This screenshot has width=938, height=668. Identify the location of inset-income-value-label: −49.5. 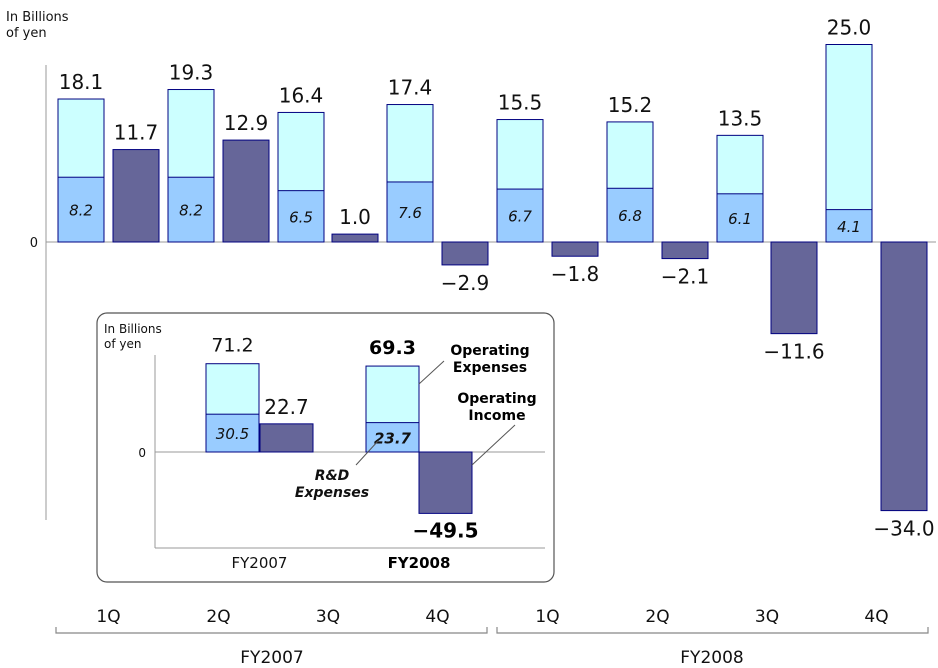
(445, 530).